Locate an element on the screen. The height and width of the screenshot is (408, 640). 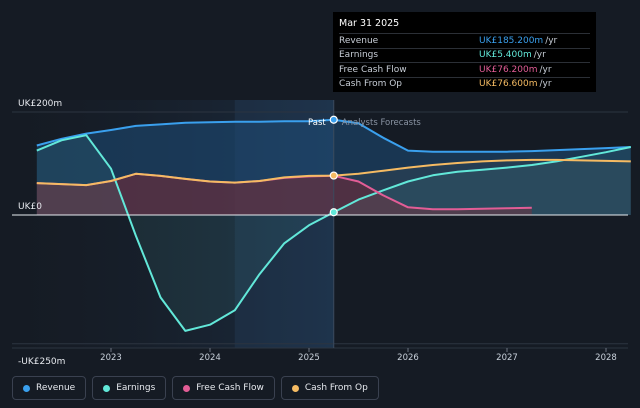
y-tick-label: UK£0 is located at coordinates (30, 207).